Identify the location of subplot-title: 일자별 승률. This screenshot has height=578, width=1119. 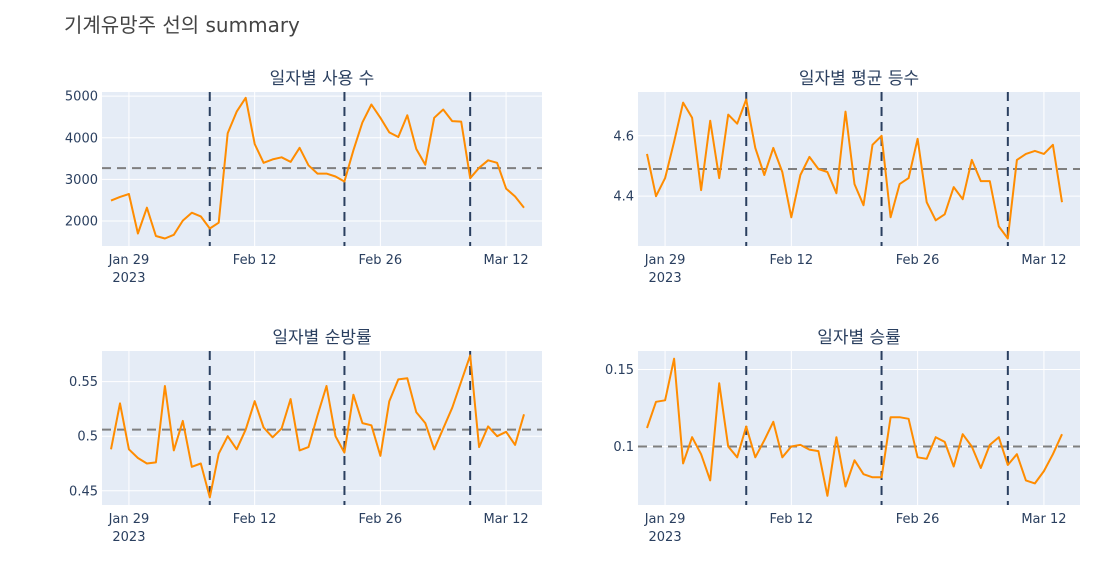
(859, 338).